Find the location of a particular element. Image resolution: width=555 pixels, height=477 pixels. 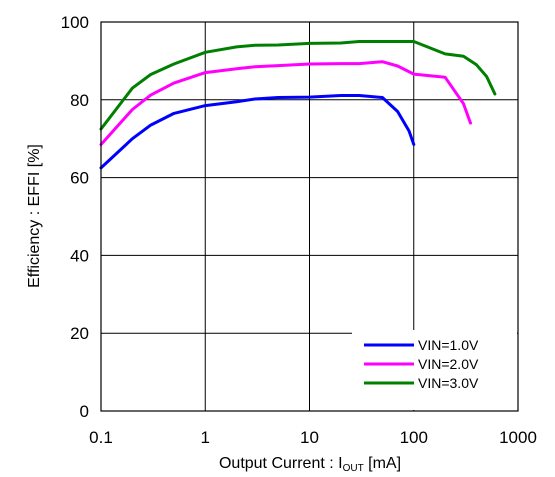

y-axis-label: Efficiency : EFFI [%] is located at coordinates (34, 216).